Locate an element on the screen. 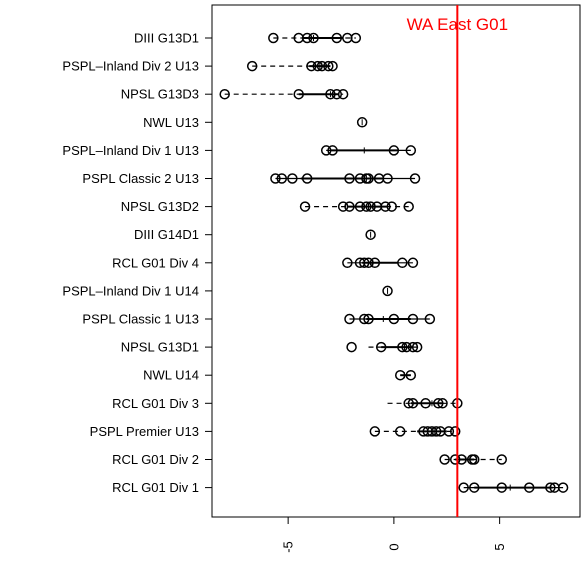  x-tick-label: 5 is located at coordinates (499, 546).